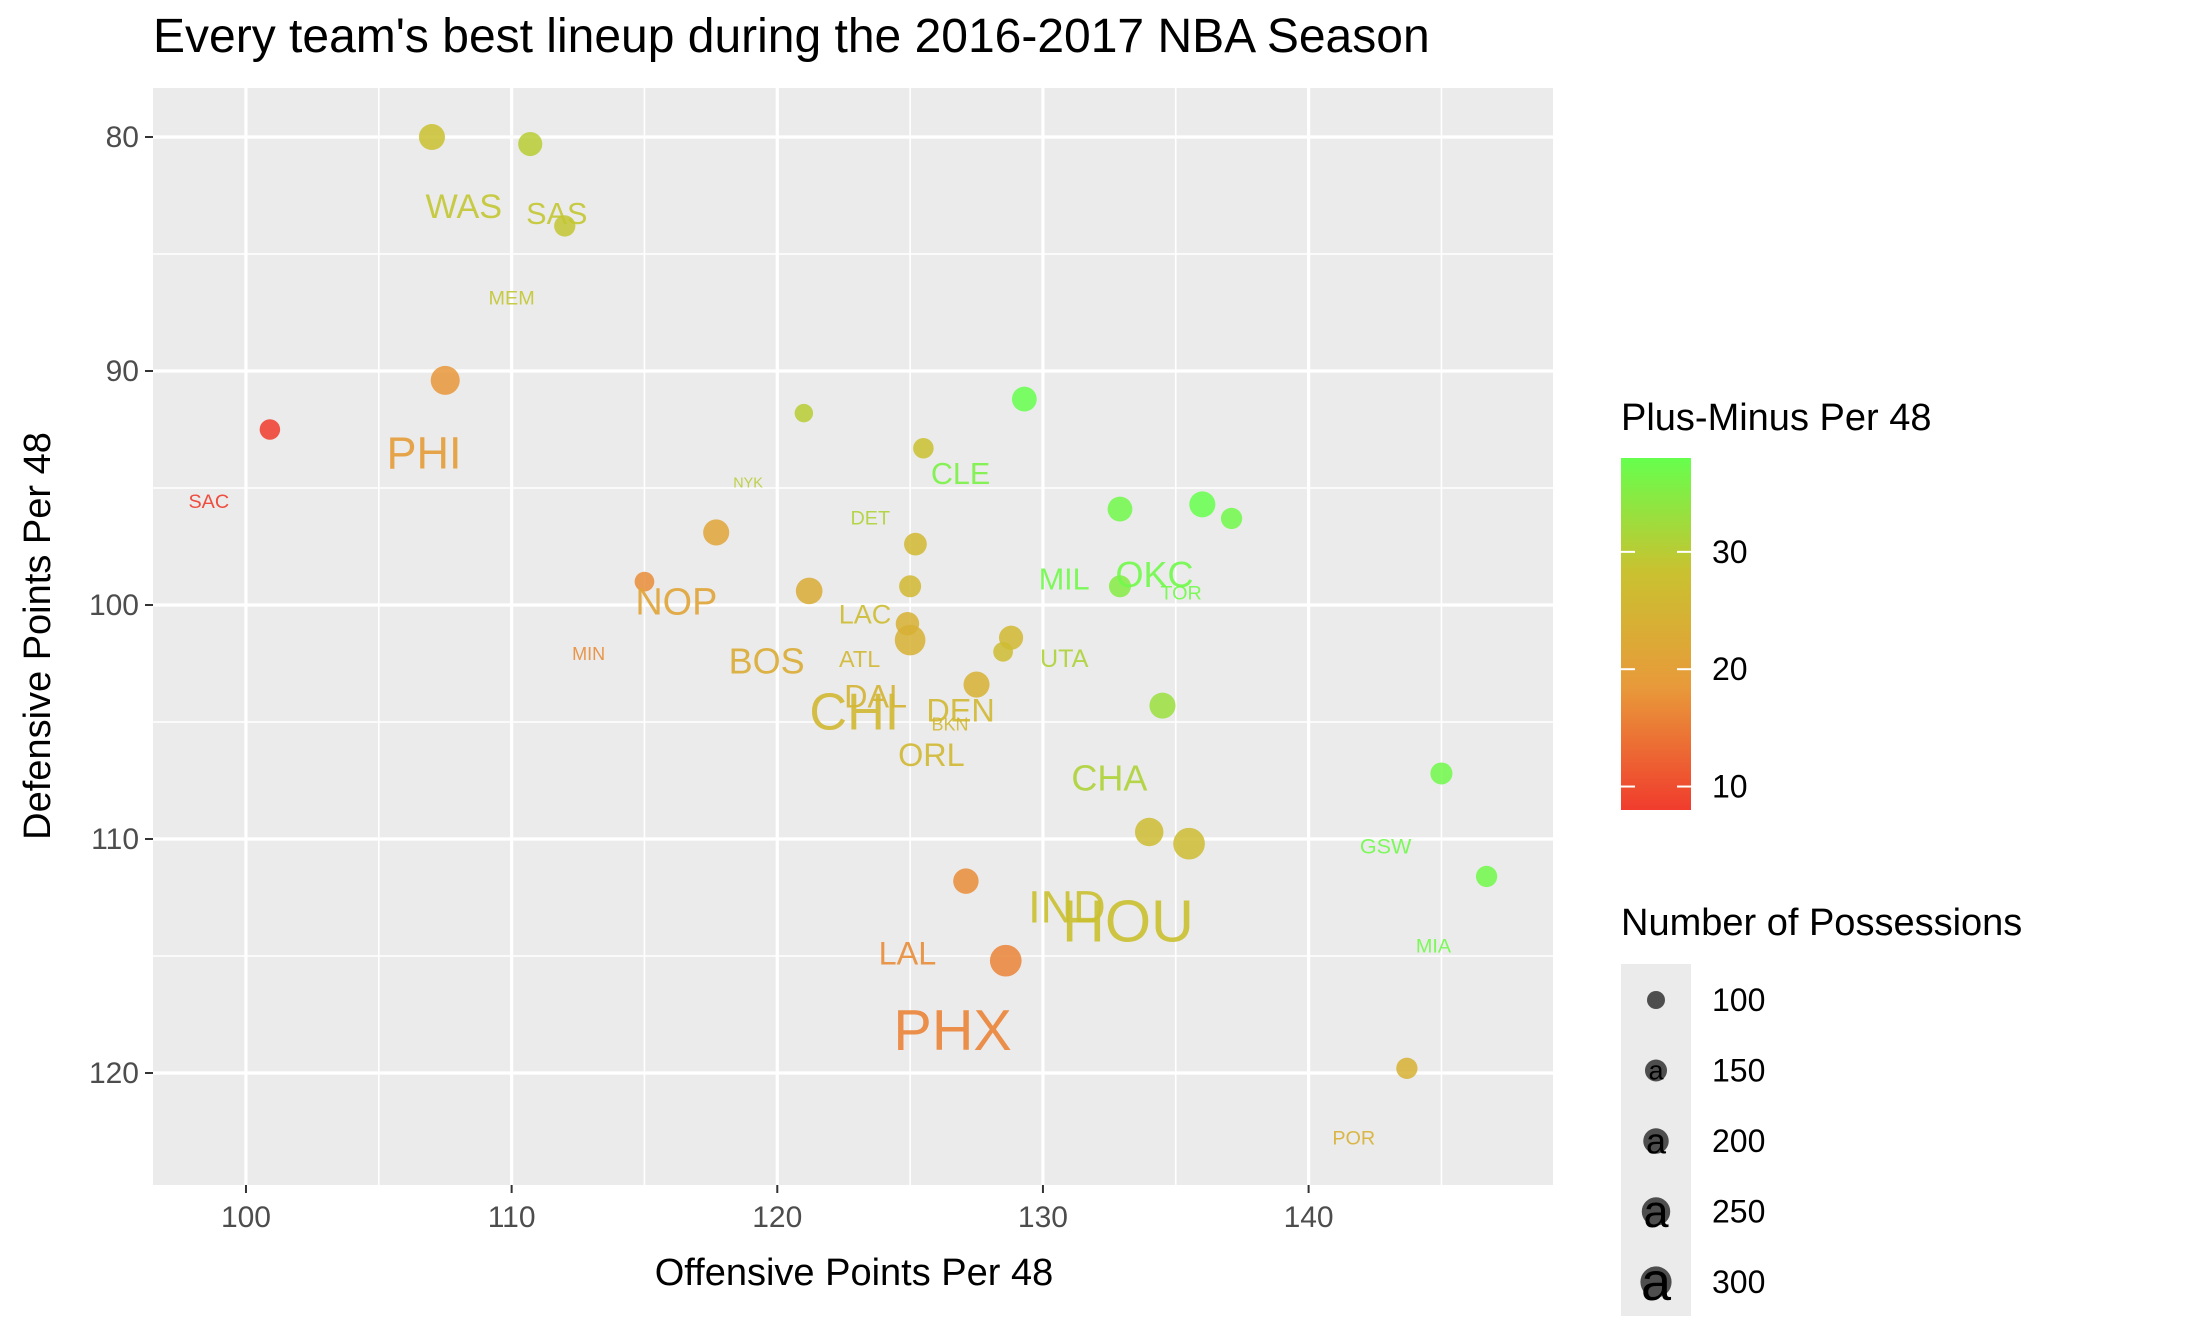 The height and width of the screenshot is (1339, 2204). I want to click on size-legend-label: 150, so click(1738, 1071).